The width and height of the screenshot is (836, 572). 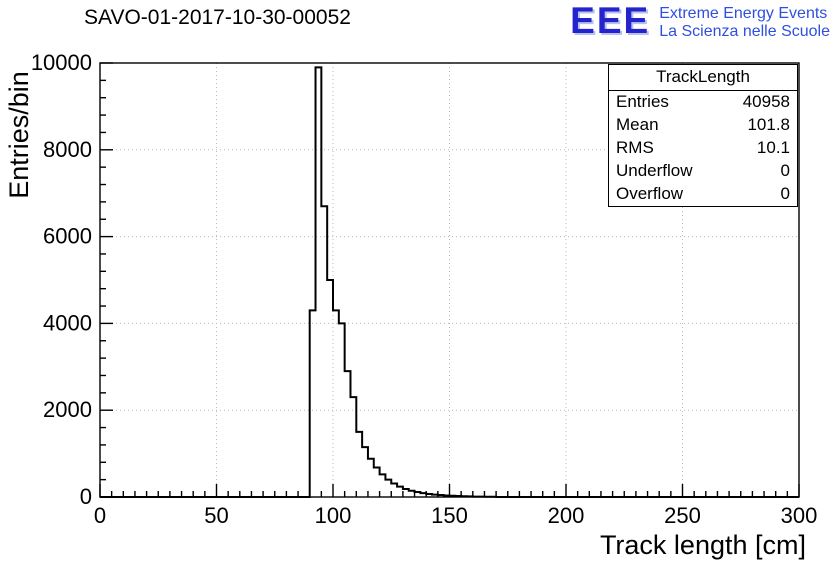 What do you see at coordinates (703, 125) in the screenshot?
I see `stats-row: Mean 101.8` at bounding box center [703, 125].